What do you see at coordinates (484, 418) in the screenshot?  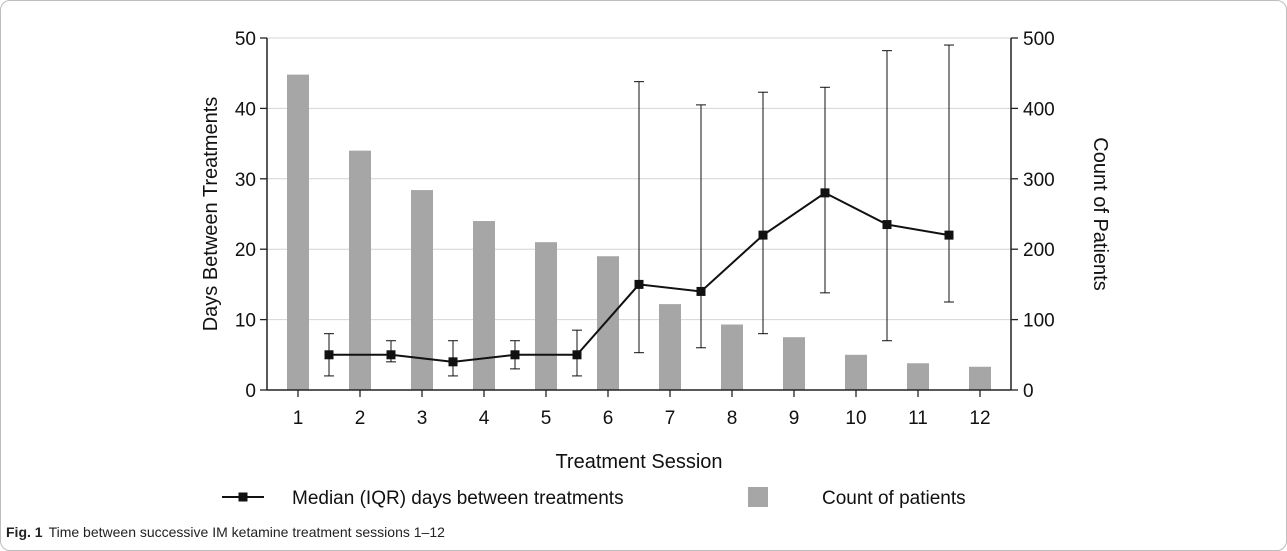 I see `x-tick-label: 4` at bounding box center [484, 418].